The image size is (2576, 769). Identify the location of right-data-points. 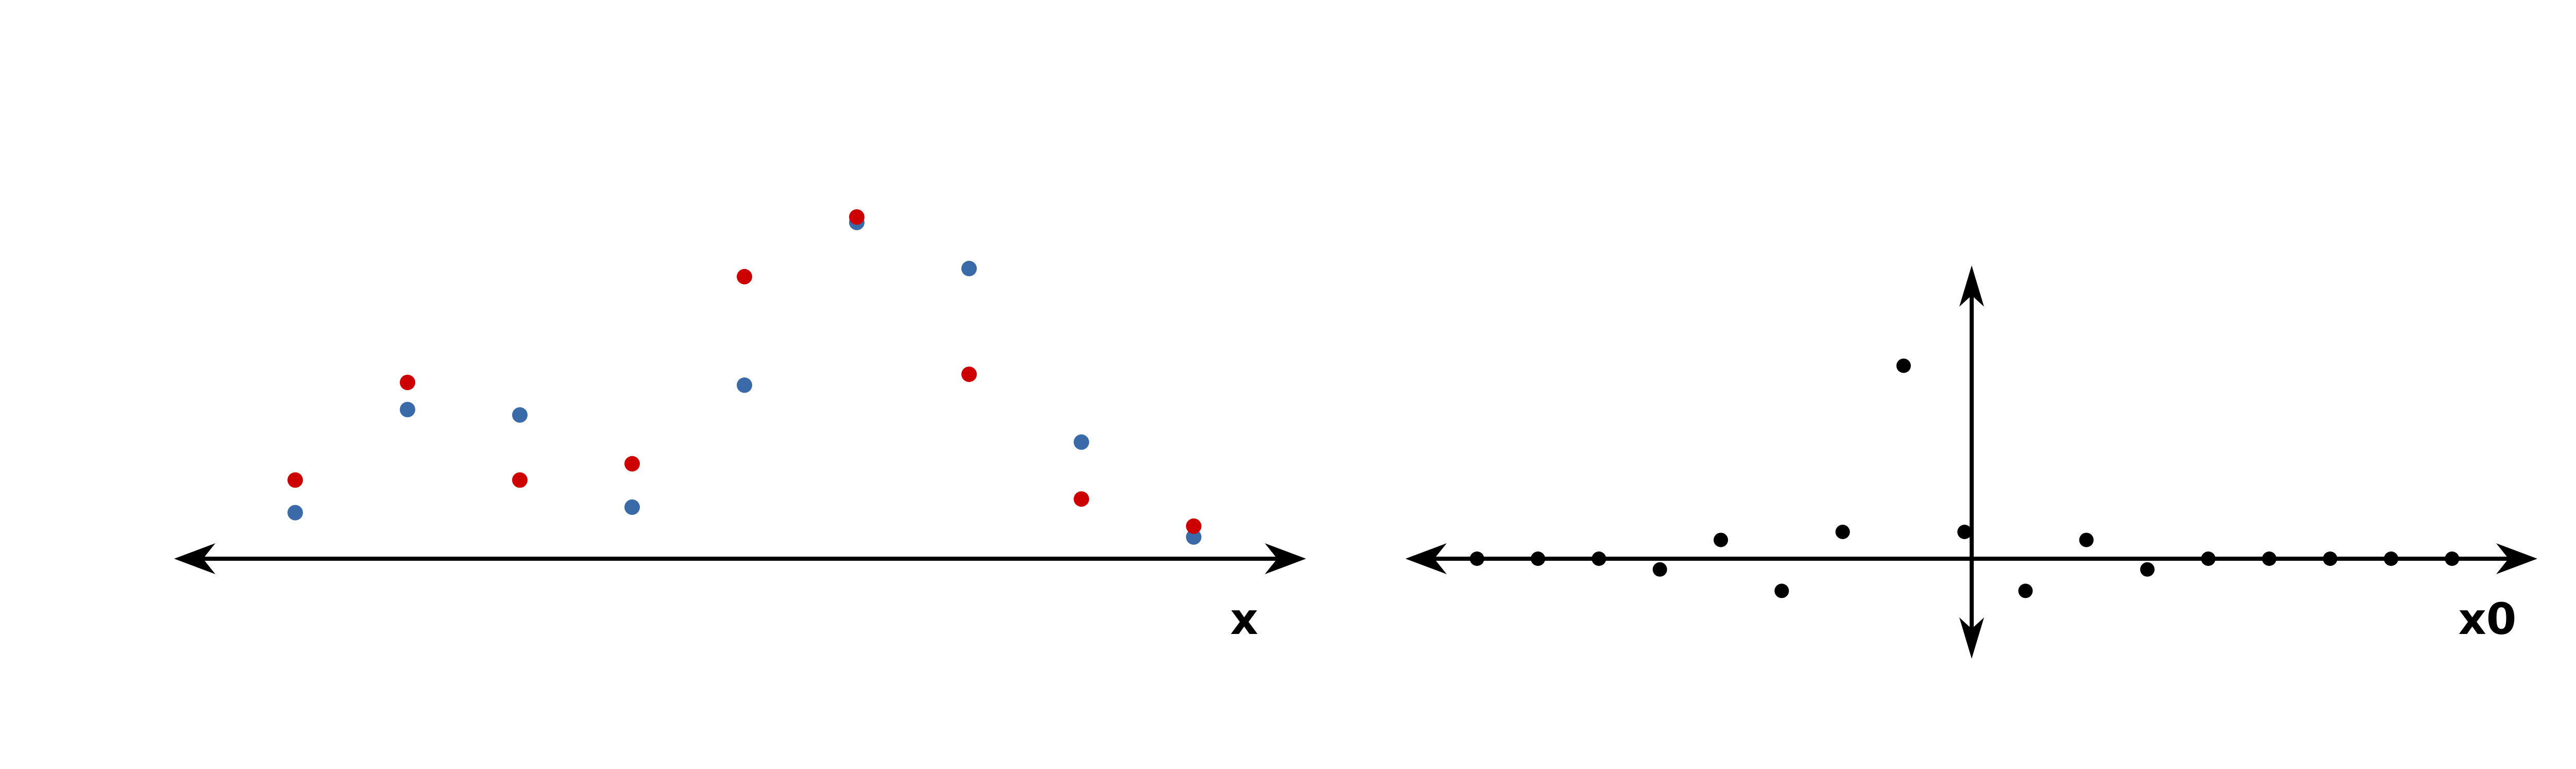
(1964, 478).